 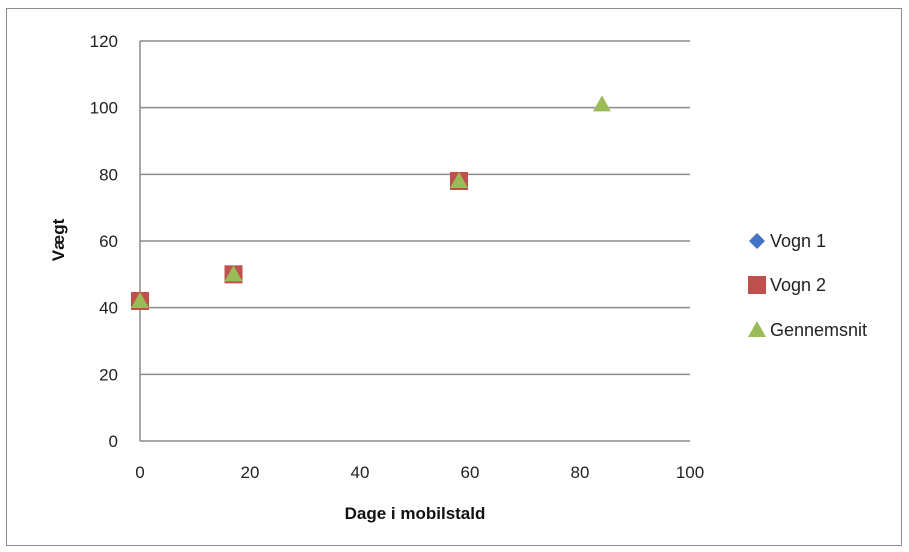 I want to click on legend-marker-triangle-icon, so click(x=757, y=329).